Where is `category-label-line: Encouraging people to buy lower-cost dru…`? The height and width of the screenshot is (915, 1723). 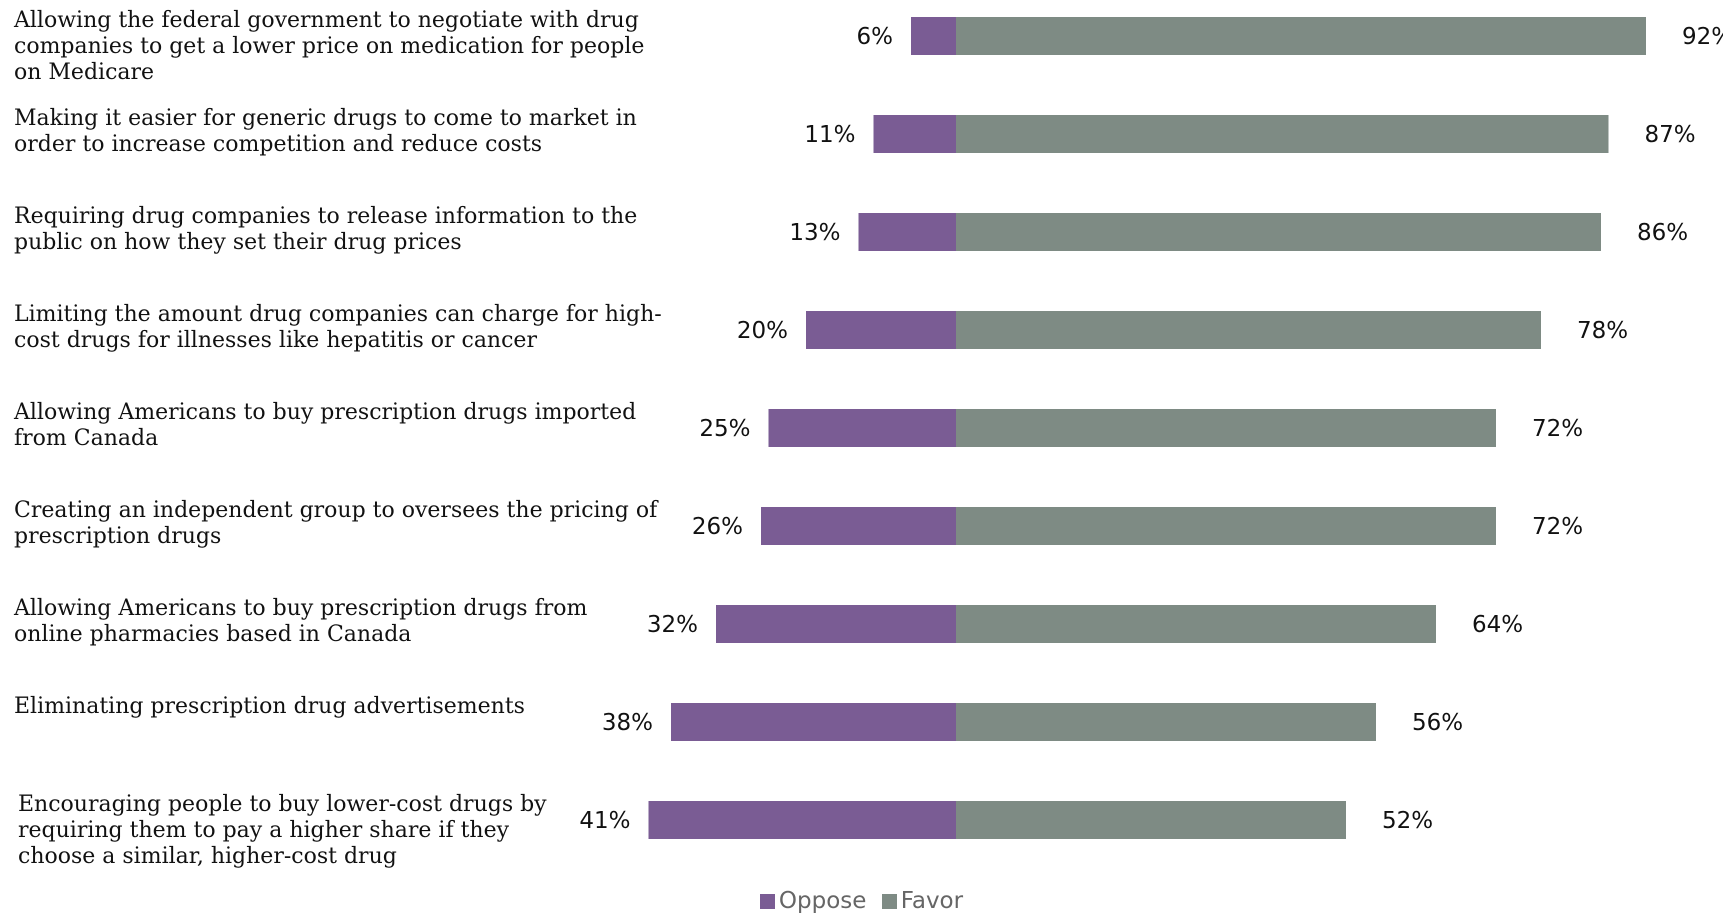
category-label-line: Encouraging people to buy lower-cost dru… is located at coordinates (282, 804).